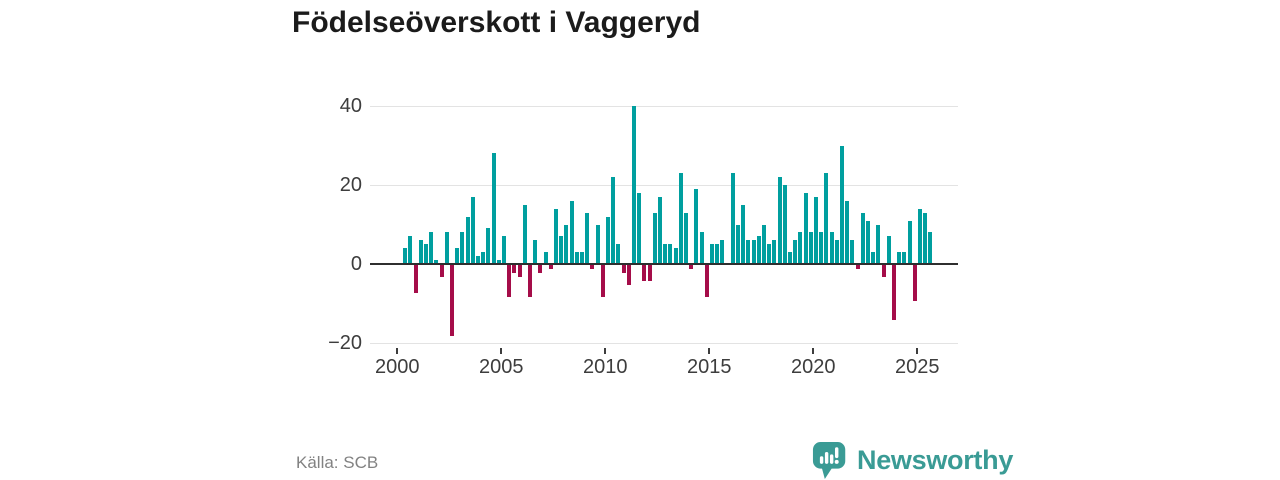 The width and height of the screenshot is (1280, 480). I want to click on y-tick-label: 20, so click(350, 185).